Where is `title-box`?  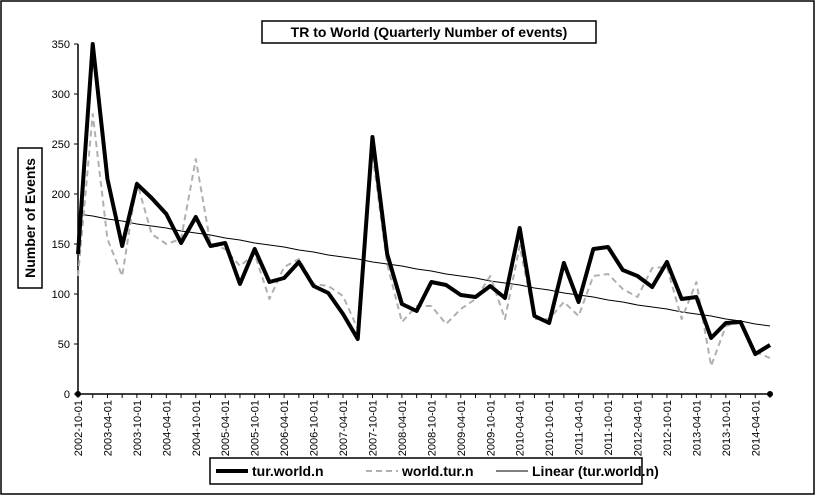 title-box is located at coordinates (429, 32).